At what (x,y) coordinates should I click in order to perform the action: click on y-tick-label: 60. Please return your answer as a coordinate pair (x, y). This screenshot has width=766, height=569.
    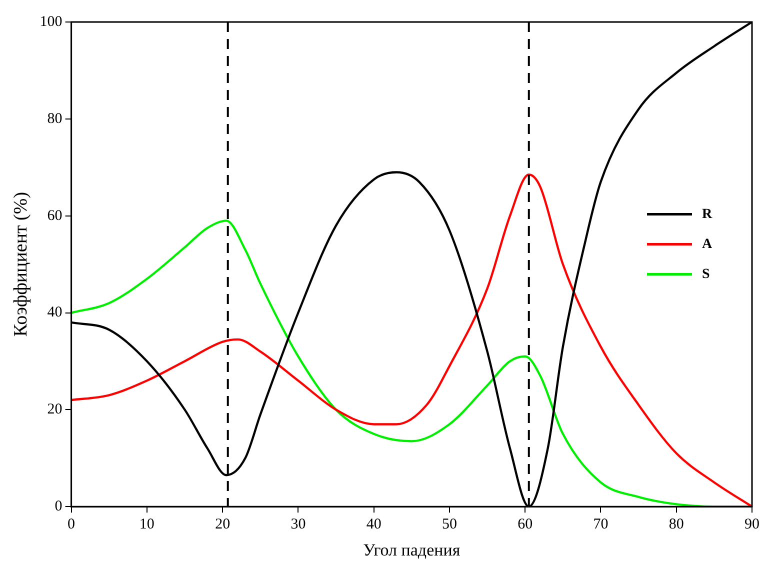
    Looking at the image, I should click on (54, 216).